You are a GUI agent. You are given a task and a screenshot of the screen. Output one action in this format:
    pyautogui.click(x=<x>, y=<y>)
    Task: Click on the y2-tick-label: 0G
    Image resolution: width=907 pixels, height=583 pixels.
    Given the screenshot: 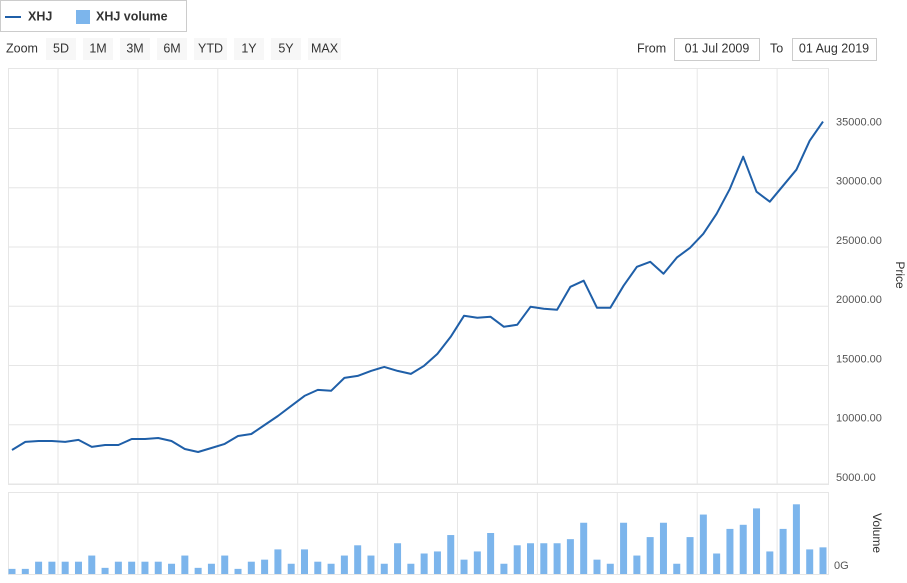 What is the action you would take?
    pyautogui.click(x=841, y=566)
    